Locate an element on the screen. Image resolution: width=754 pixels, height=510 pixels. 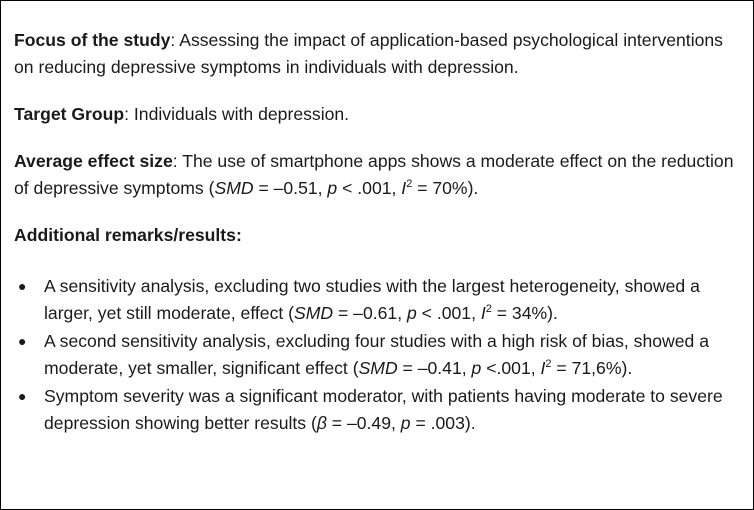
remark-p-value: = .003). is located at coordinates (443, 423).